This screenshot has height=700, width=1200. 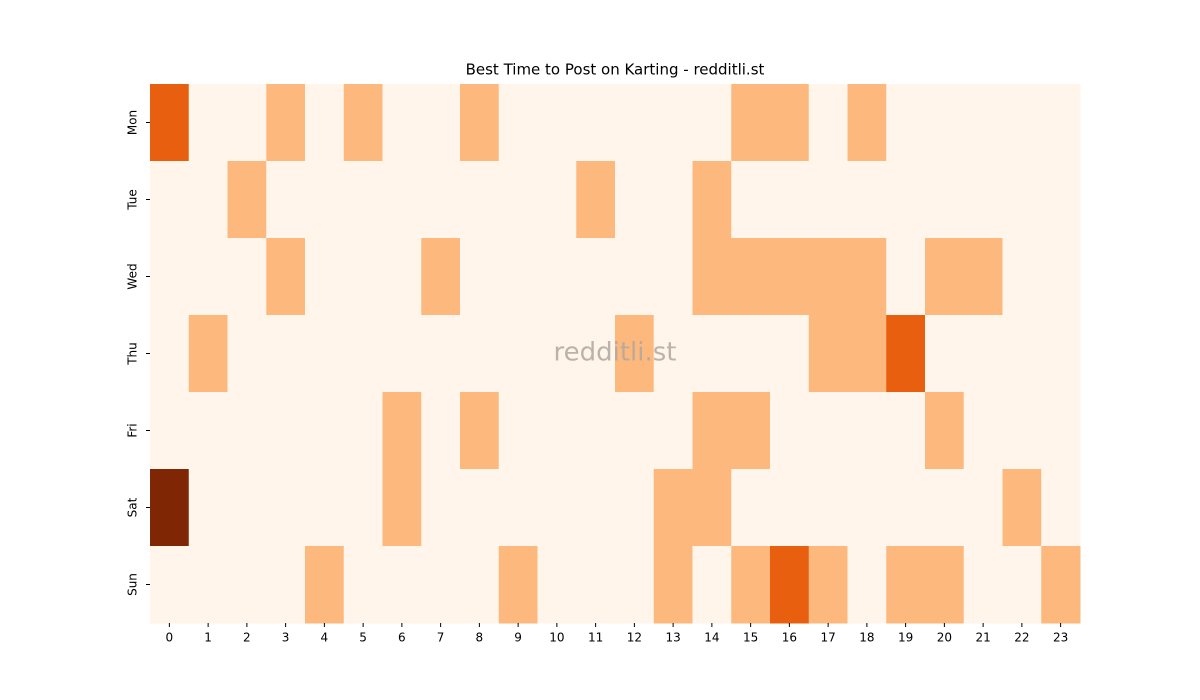 What do you see at coordinates (944, 638) in the screenshot?
I see `x-tick-label: 20` at bounding box center [944, 638].